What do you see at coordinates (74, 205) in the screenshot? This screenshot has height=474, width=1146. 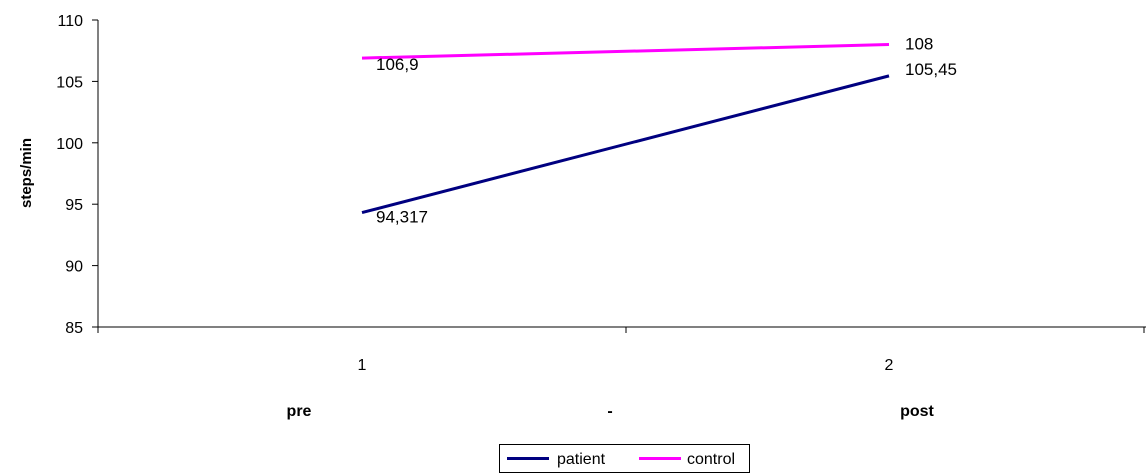 I see `y-tick-label: 95` at bounding box center [74, 205].